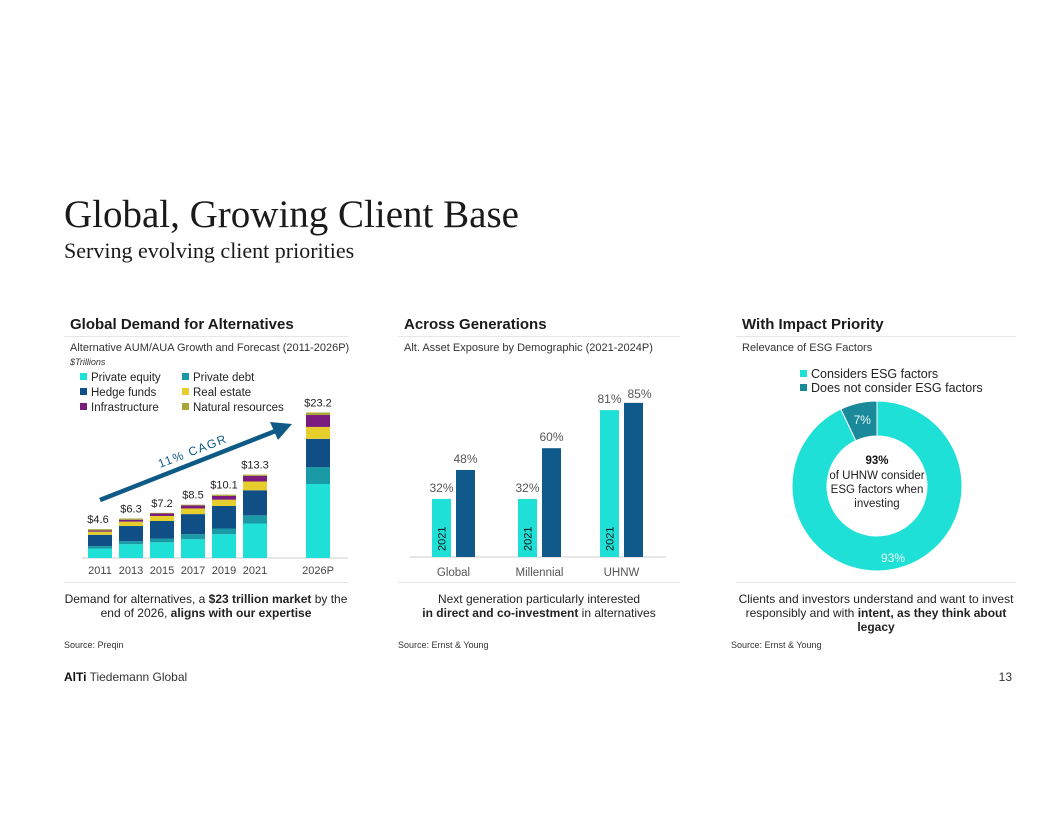  What do you see at coordinates (443, 645) in the screenshot?
I see `generations-source: Source: Ernst & Young` at bounding box center [443, 645].